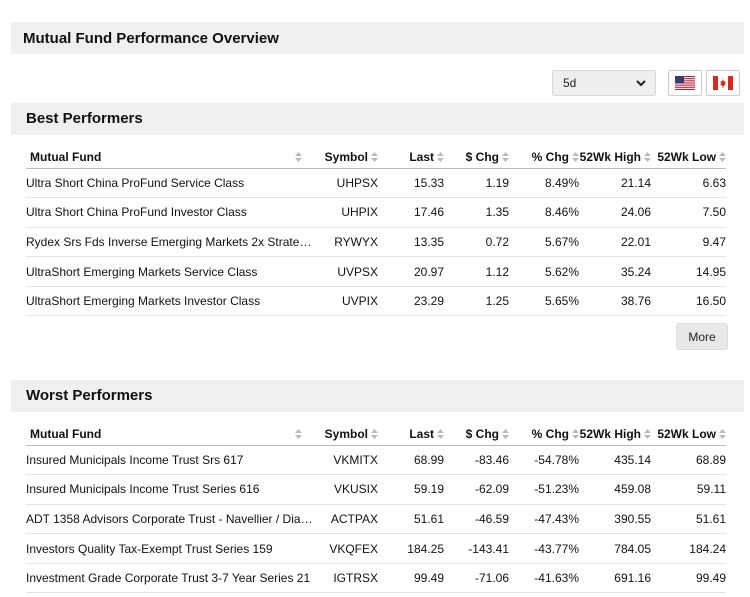  What do you see at coordinates (702, 336) in the screenshot?
I see `more-button: More` at bounding box center [702, 336].